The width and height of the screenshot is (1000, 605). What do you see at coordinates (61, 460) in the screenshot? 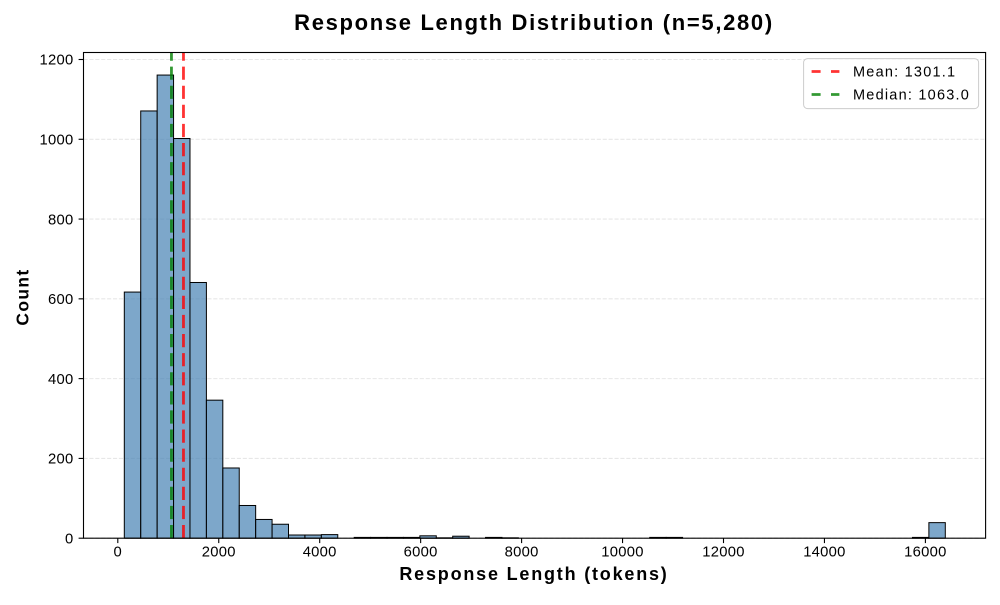
I see `svg-text: 200` at bounding box center [61, 460].